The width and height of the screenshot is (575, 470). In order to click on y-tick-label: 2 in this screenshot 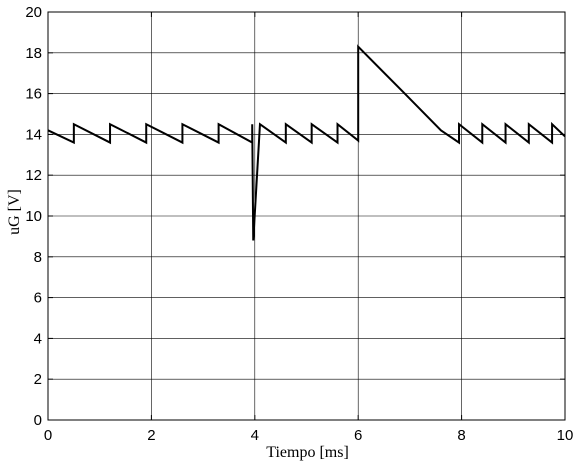, I will do `click(38, 379)`.